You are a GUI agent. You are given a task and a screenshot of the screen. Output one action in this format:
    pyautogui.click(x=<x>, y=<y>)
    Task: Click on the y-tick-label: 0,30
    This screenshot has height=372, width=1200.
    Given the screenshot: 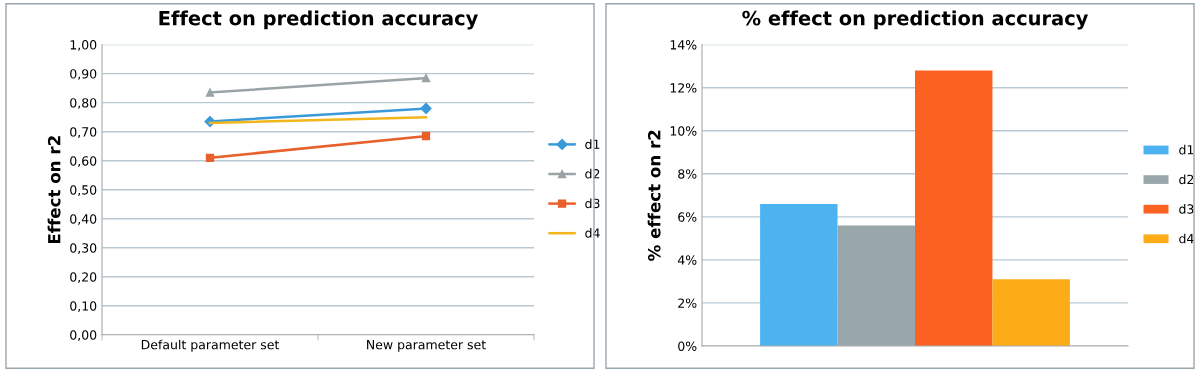 What is the action you would take?
    pyautogui.click(x=83, y=248)
    